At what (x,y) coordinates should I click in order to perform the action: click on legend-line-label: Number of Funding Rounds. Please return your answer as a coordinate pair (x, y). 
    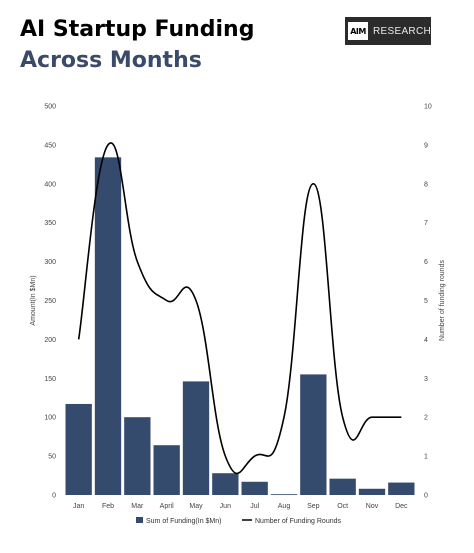
    Looking at the image, I should click on (298, 521).